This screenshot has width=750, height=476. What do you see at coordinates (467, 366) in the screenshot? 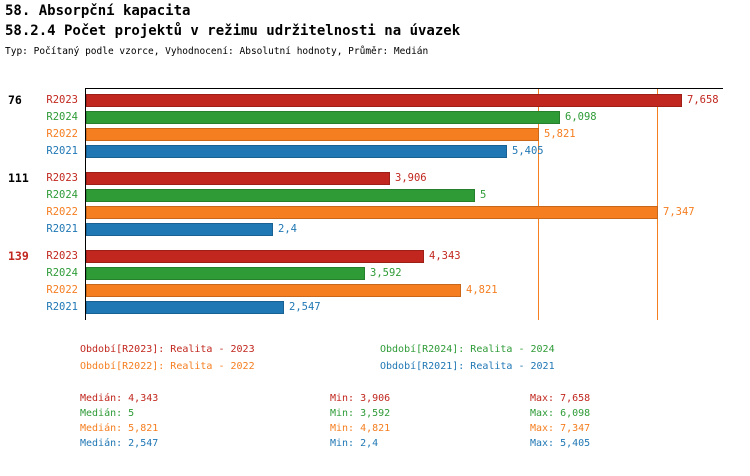
I see `legend-item-r2021: Období[R2021]: Realita - 2021` at bounding box center [467, 366].